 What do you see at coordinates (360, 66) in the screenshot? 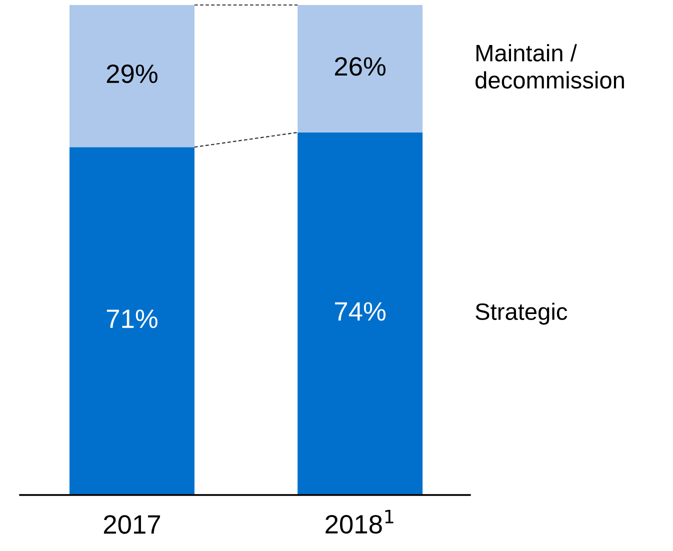
I see `data-label: 26%` at bounding box center [360, 66].